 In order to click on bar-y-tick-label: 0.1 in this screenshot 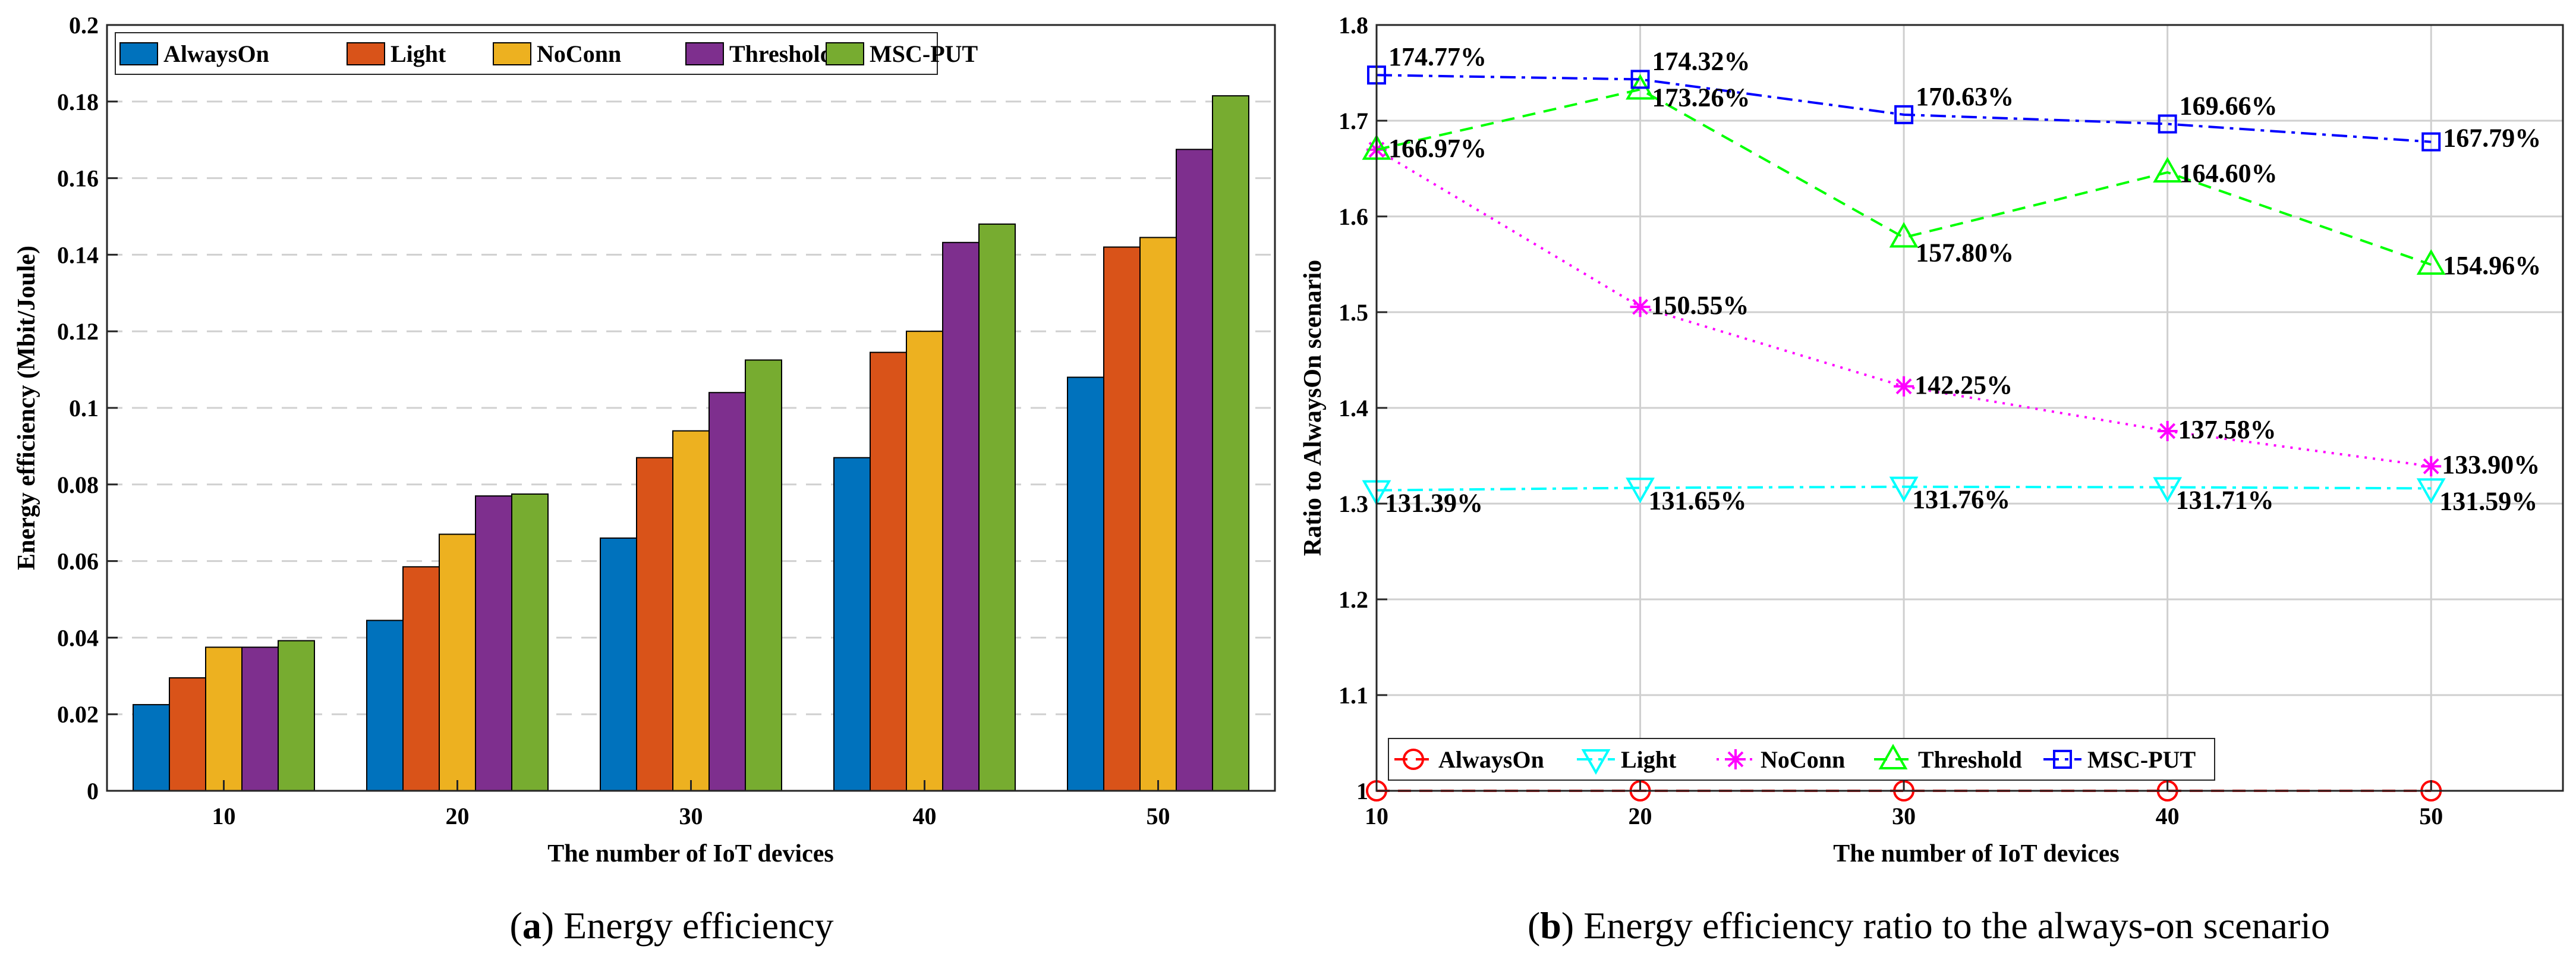, I will do `click(84, 408)`.